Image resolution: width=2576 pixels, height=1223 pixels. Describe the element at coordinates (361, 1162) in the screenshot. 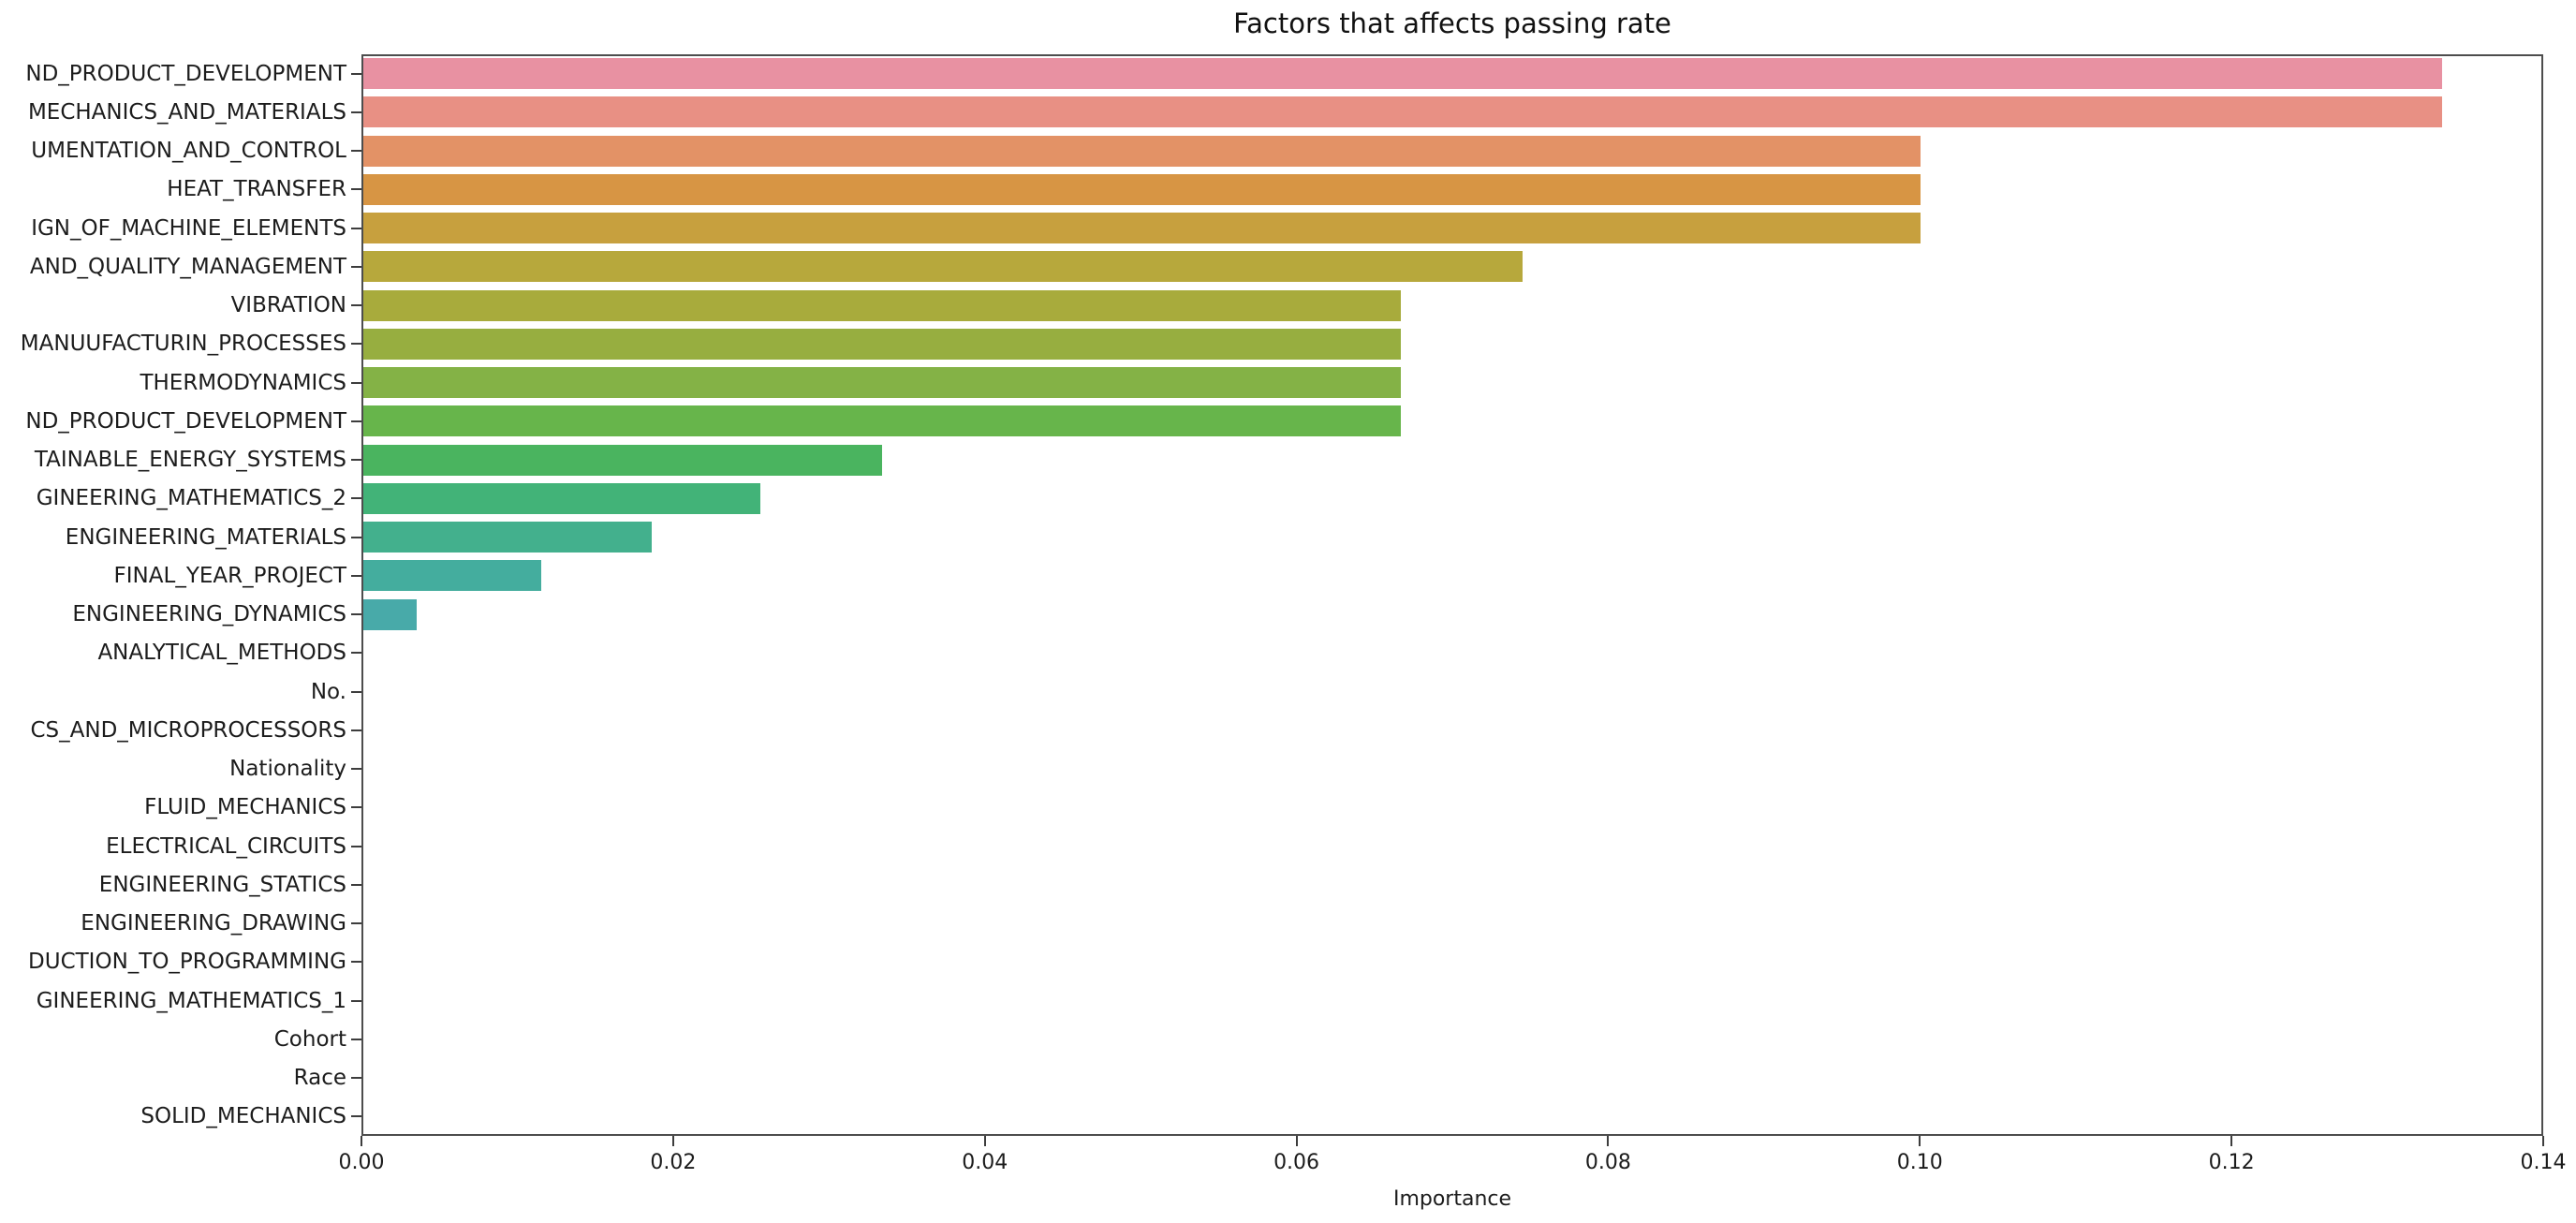

I see `x-tick-label: 0.00` at that location.